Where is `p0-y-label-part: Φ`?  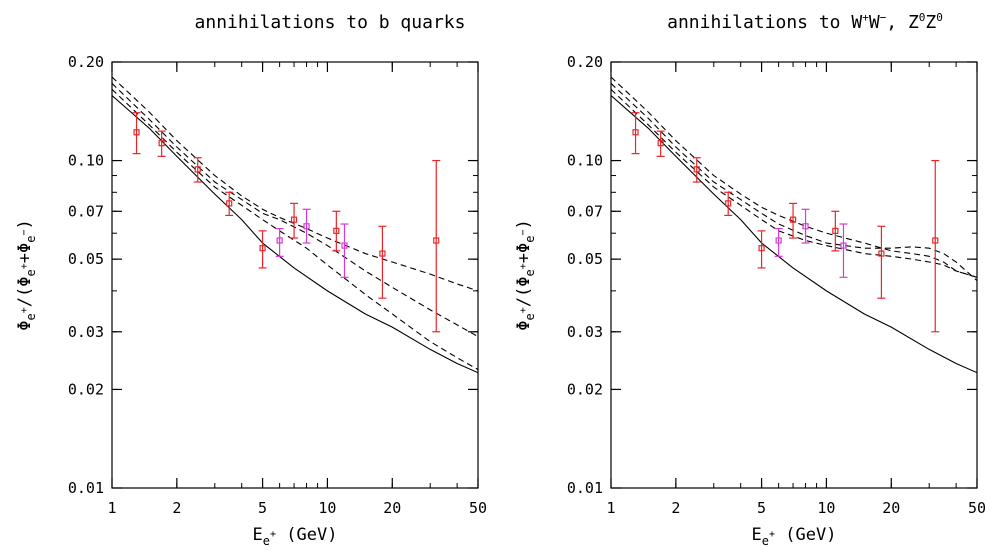
p0-y-label-part: Φ is located at coordinates (25, 326).